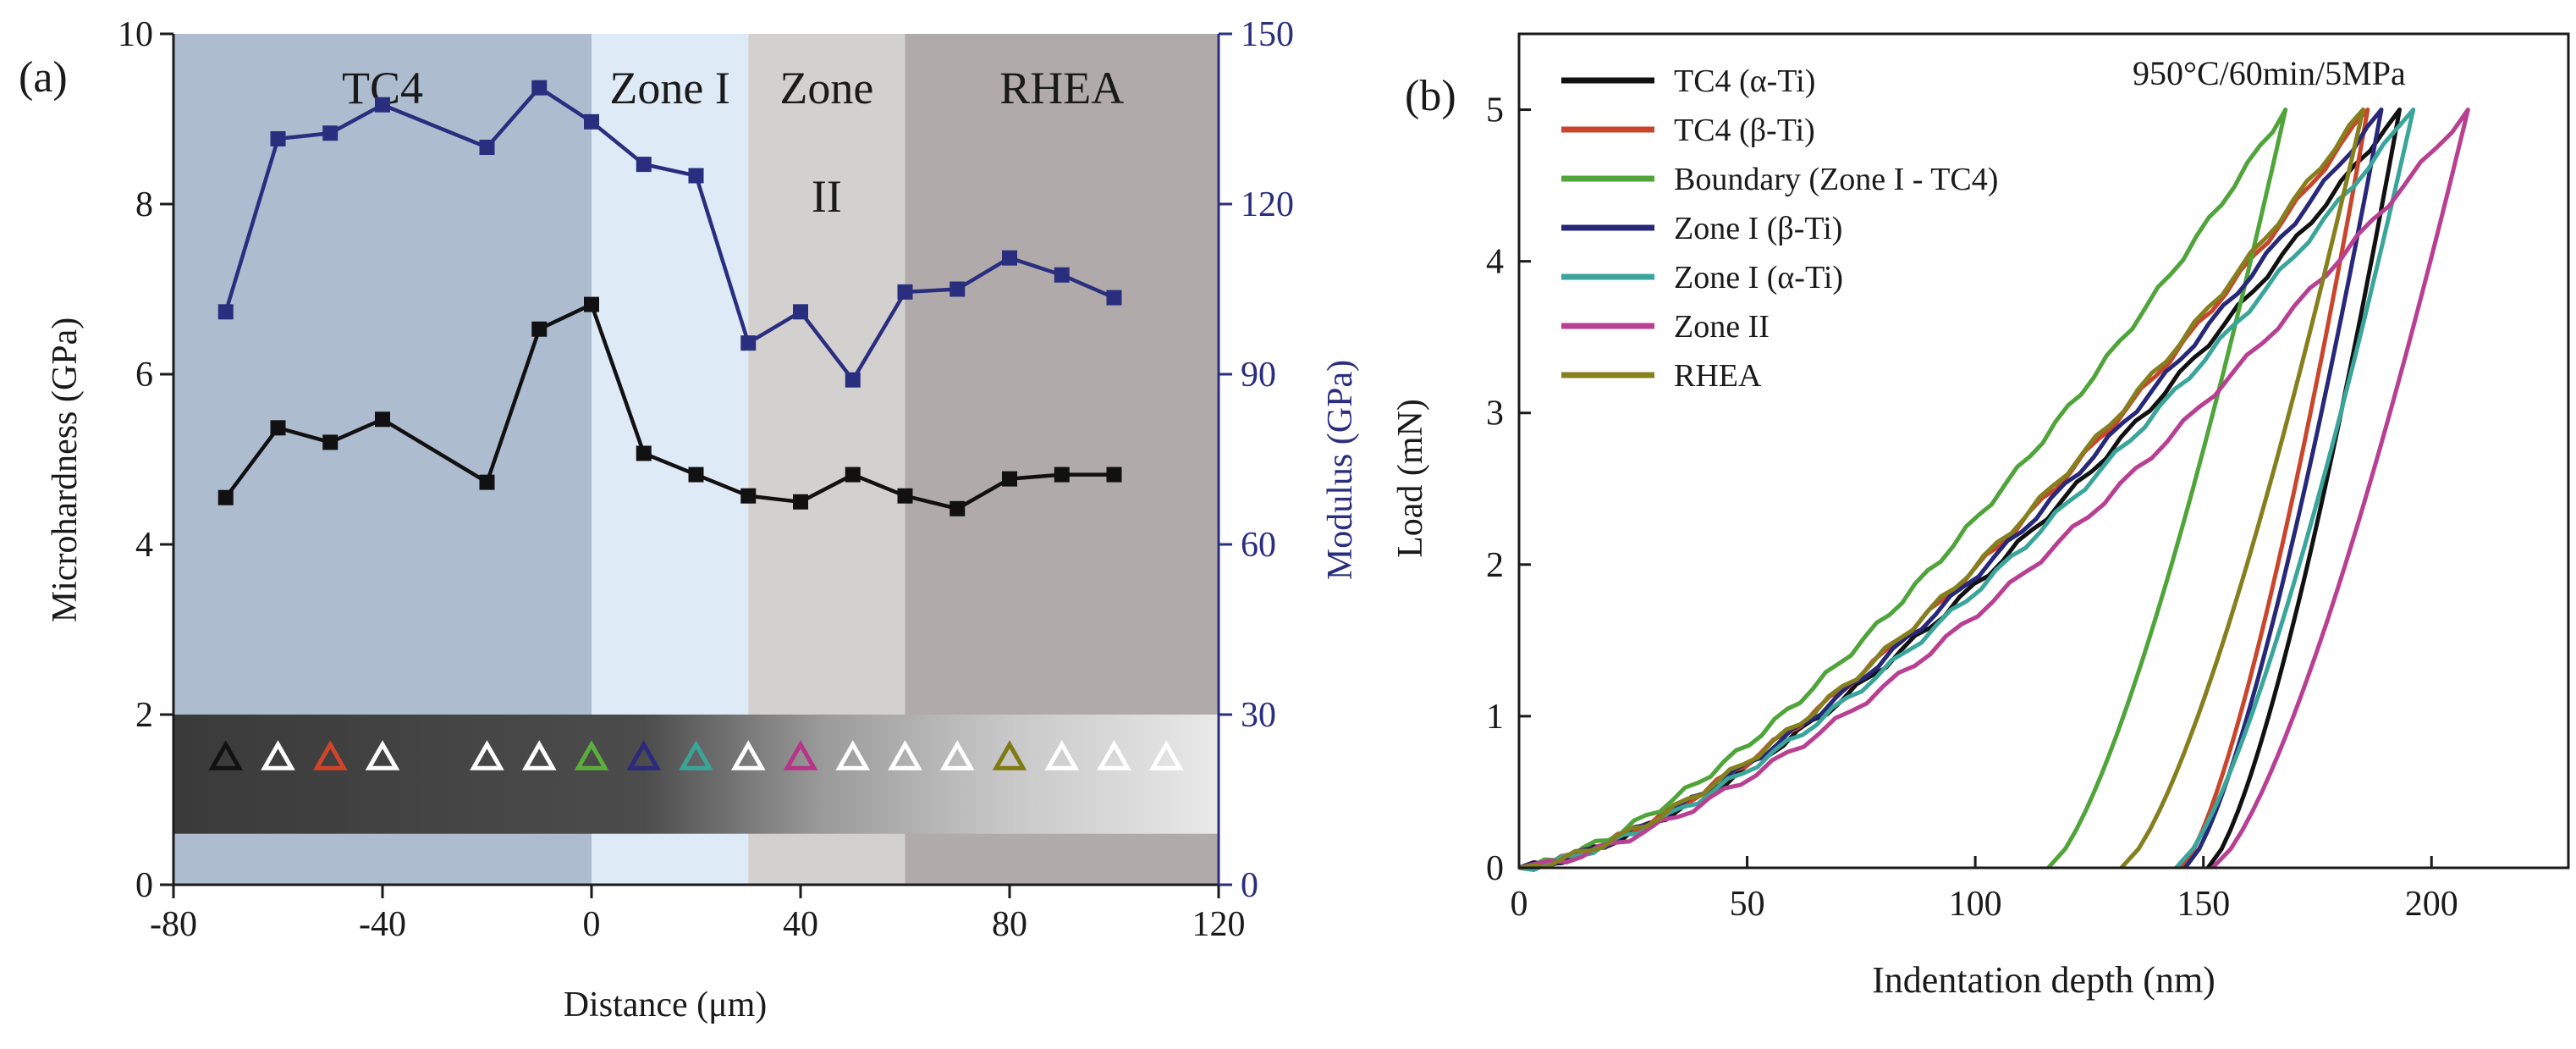 The width and height of the screenshot is (2576, 1049). What do you see at coordinates (826, 88) in the screenshot?
I see `zone-label-zone-ii: Zone` at bounding box center [826, 88].